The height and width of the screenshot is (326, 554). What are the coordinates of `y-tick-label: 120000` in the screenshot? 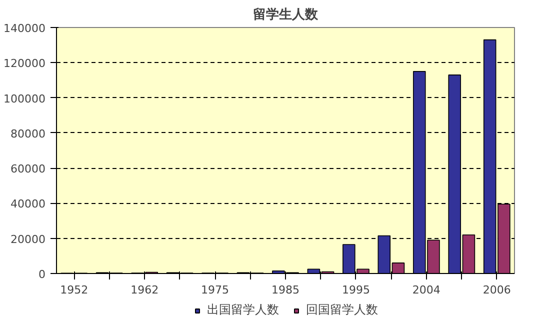 It's located at (25, 63).